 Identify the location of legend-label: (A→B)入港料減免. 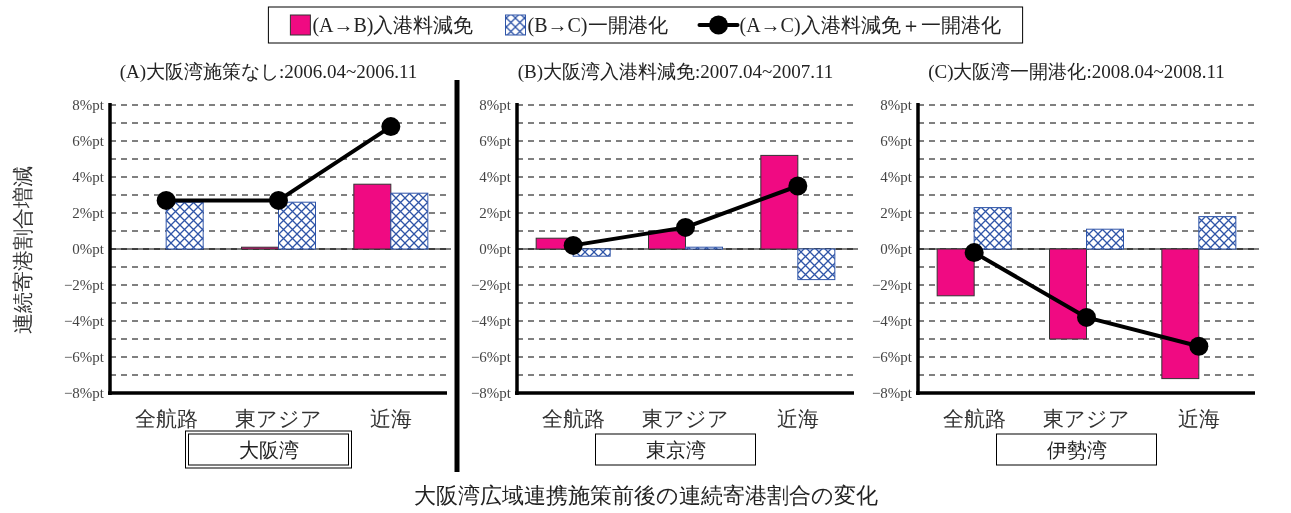
(393, 25).